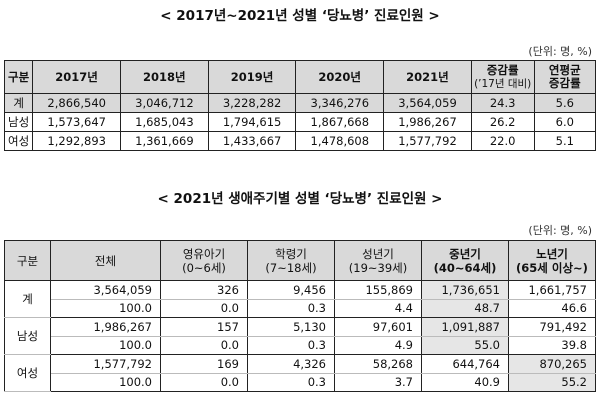  What do you see at coordinates (378, 327) in the screenshot?
I see `cell-count: 97,601` at bounding box center [378, 327].